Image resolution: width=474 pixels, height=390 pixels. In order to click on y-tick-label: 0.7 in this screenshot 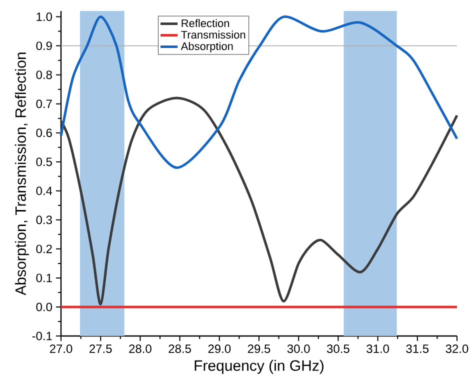, I will do `click(44, 104)`.